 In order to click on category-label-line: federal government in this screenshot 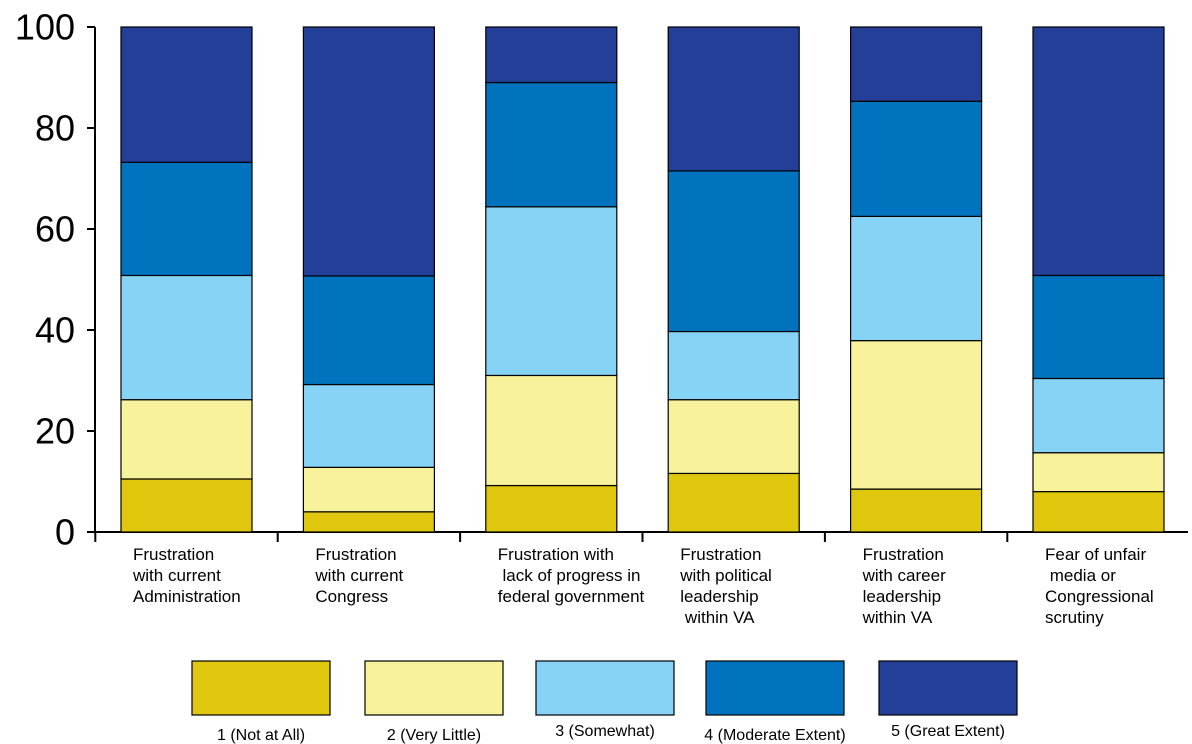, I will do `click(571, 596)`.